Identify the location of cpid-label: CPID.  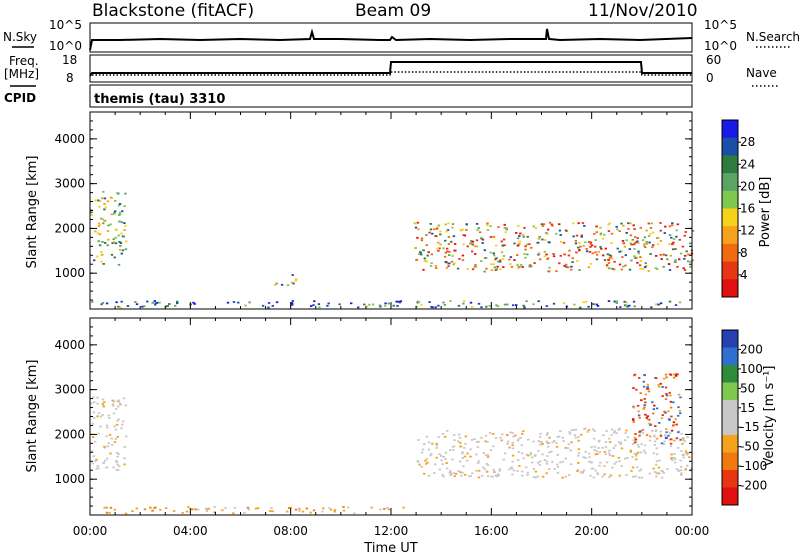
(20, 98).